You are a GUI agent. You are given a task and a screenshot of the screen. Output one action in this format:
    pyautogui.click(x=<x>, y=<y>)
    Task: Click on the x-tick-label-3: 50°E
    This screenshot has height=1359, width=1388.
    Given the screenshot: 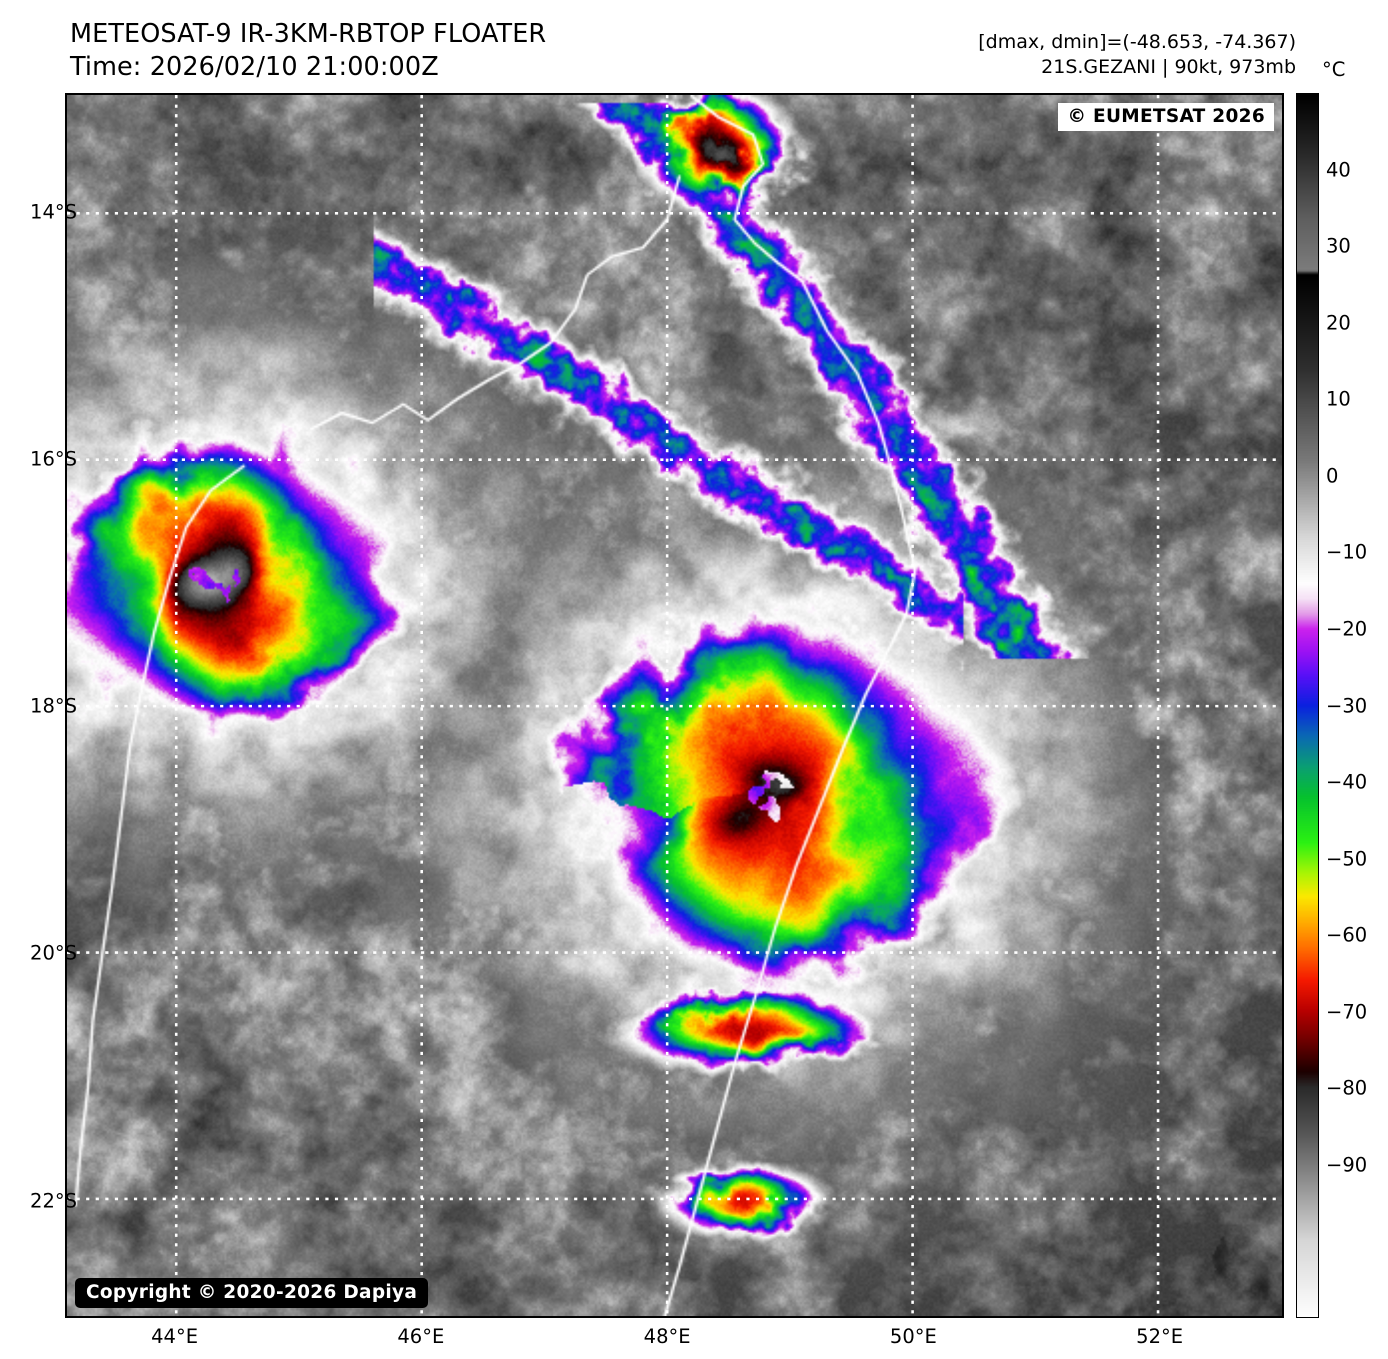 What is the action you would take?
    pyautogui.click(x=913, y=1336)
    